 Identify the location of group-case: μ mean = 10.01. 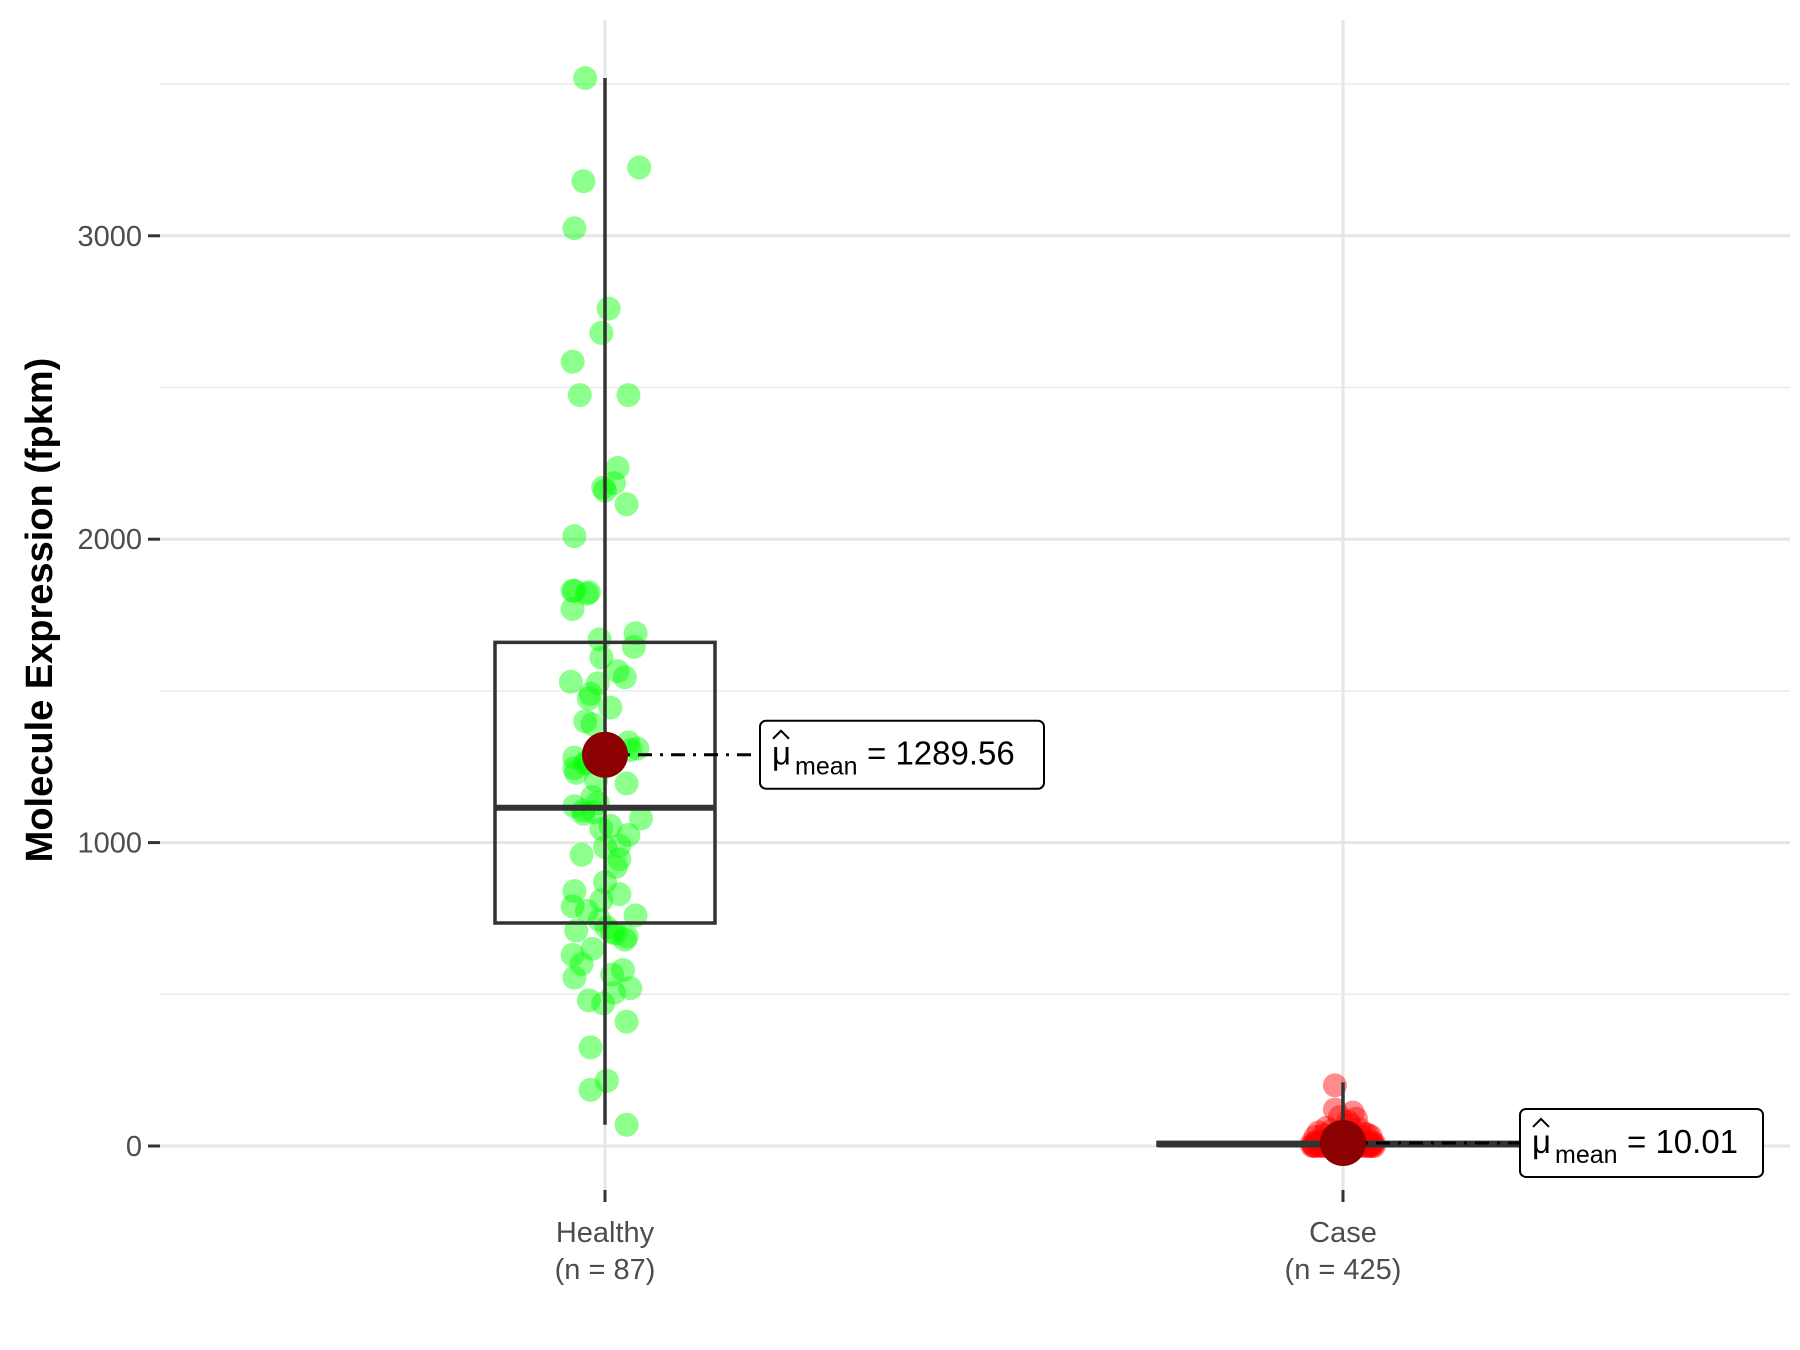
(1460, 1125).